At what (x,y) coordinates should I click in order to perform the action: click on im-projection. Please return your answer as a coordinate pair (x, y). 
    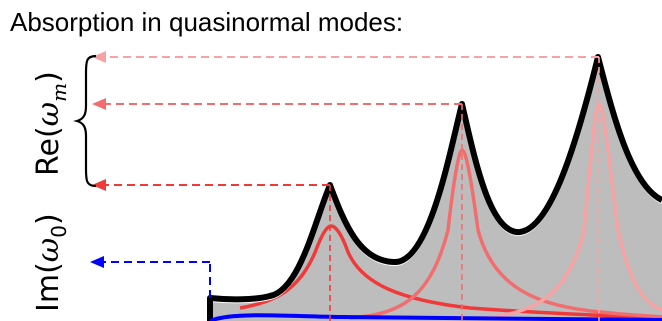
    Looking at the image, I should click on (150, 277).